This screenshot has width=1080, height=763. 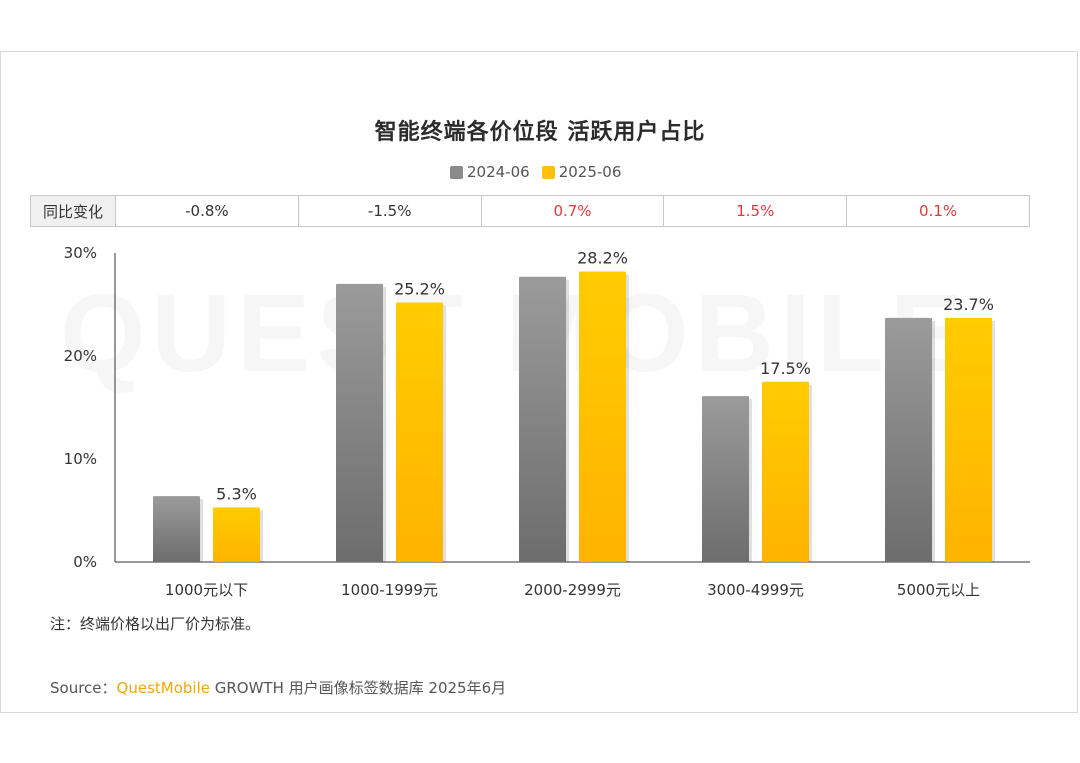 I want to click on yoy-cell: 0.7%, so click(x=572, y=211).